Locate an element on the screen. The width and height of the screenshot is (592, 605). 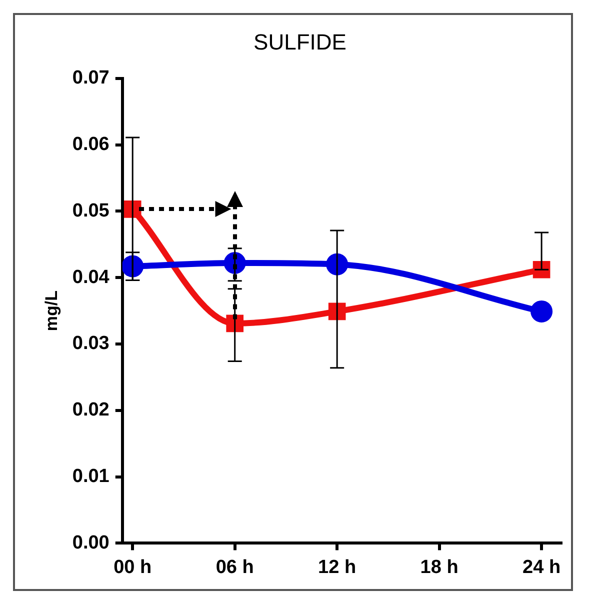
y-tick-label: 0.00 is located at coordinates (91, 543).